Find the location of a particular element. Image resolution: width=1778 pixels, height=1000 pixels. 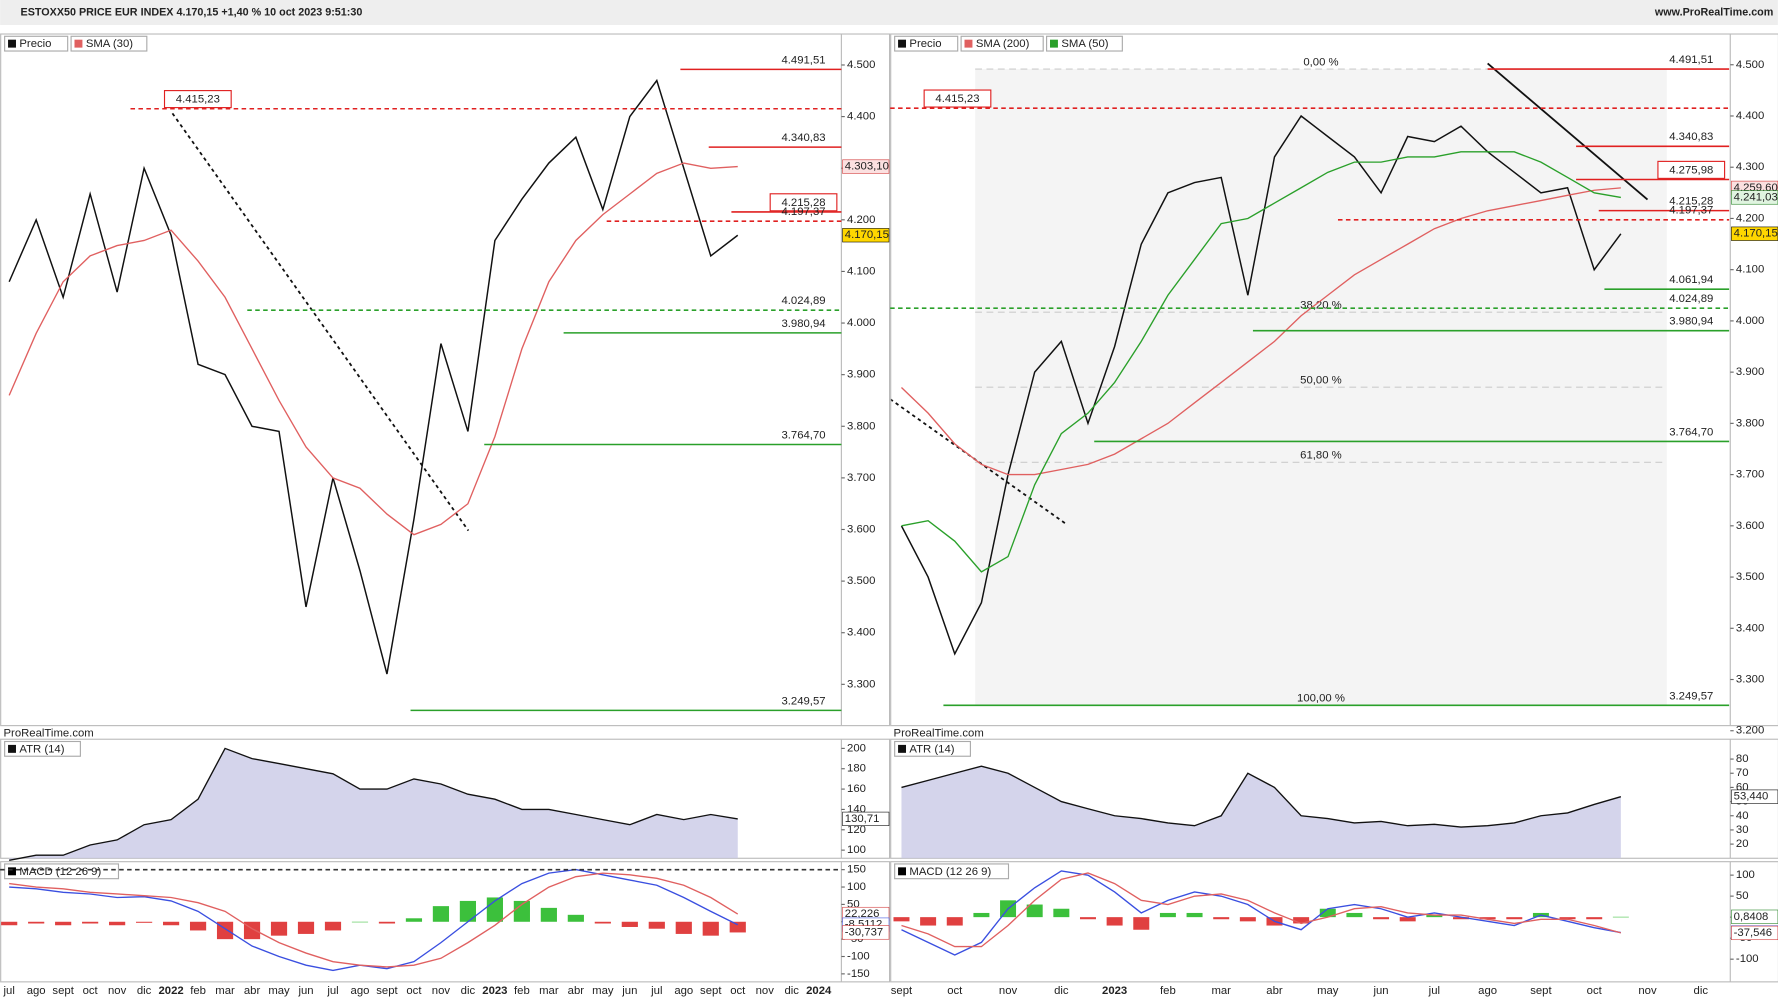

y-tick-label: 3.500 is located at coordinates (861, 581).